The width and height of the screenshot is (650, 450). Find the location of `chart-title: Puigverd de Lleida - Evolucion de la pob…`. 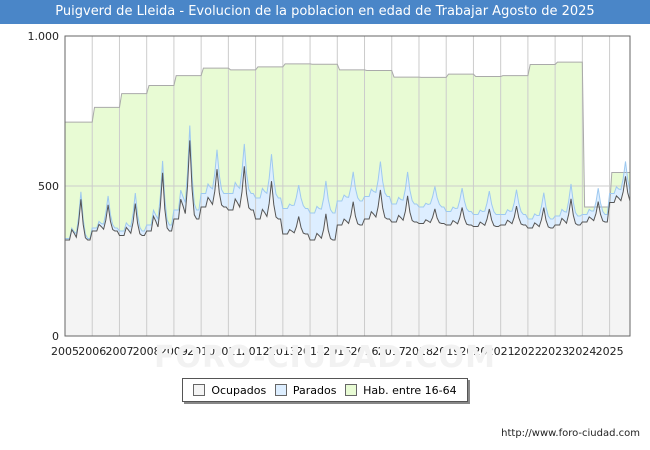

chart-title: Puigverd de Lleida - Evolucion de la pob… is located at coordinates (325, 12).